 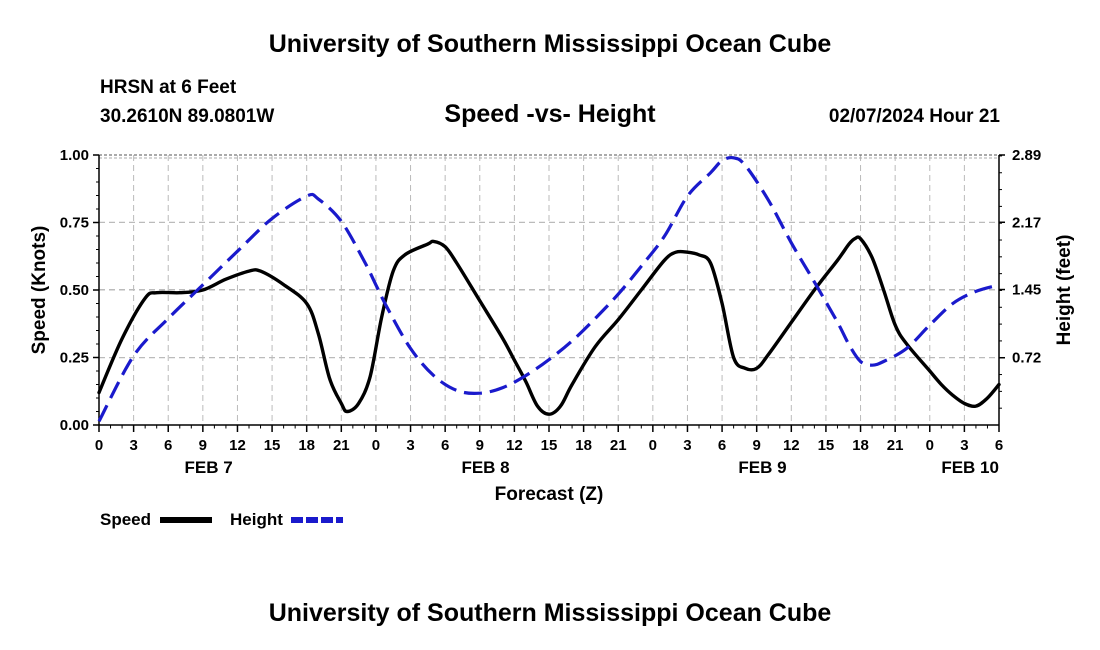 I want to click on y-tick-label: 0.50, so click(x=74, y=290).